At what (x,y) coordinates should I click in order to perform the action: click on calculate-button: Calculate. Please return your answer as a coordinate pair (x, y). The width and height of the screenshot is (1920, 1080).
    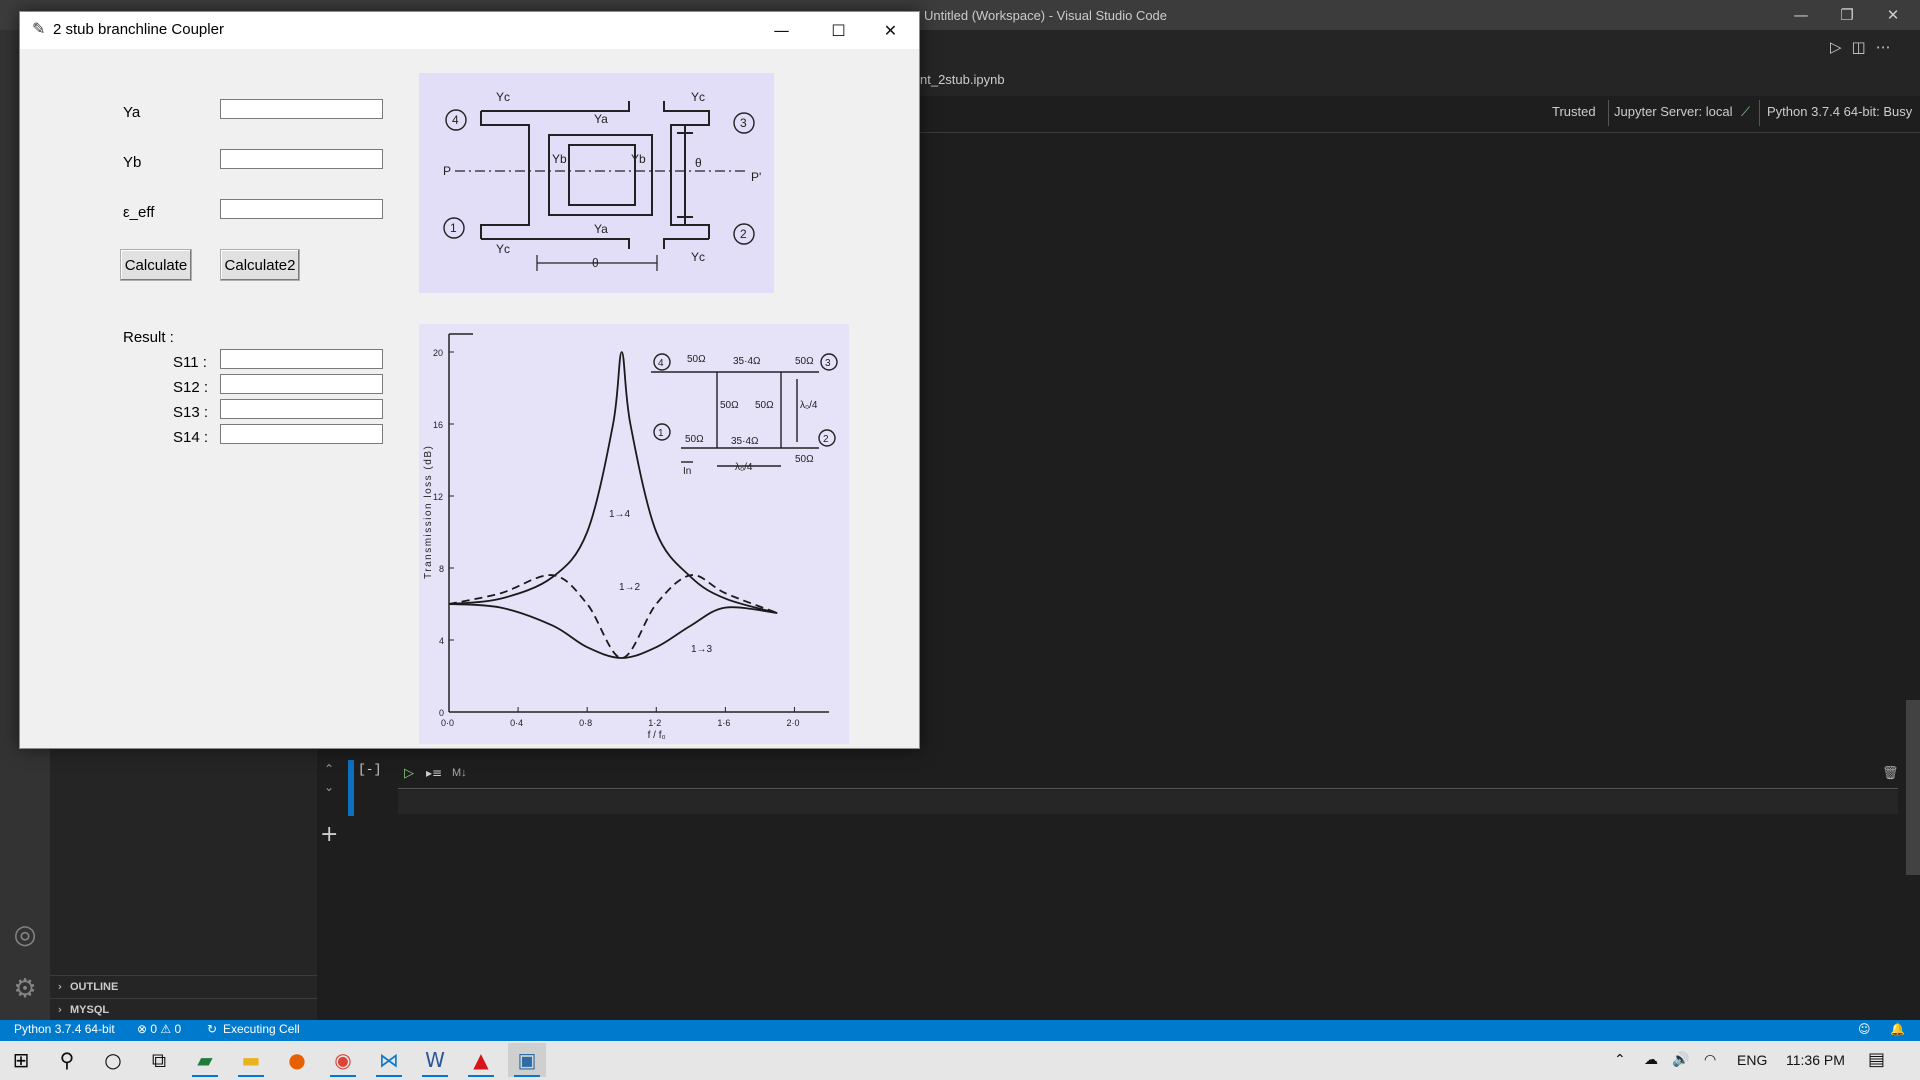
    Looking at the image, I should click on (156, 265).